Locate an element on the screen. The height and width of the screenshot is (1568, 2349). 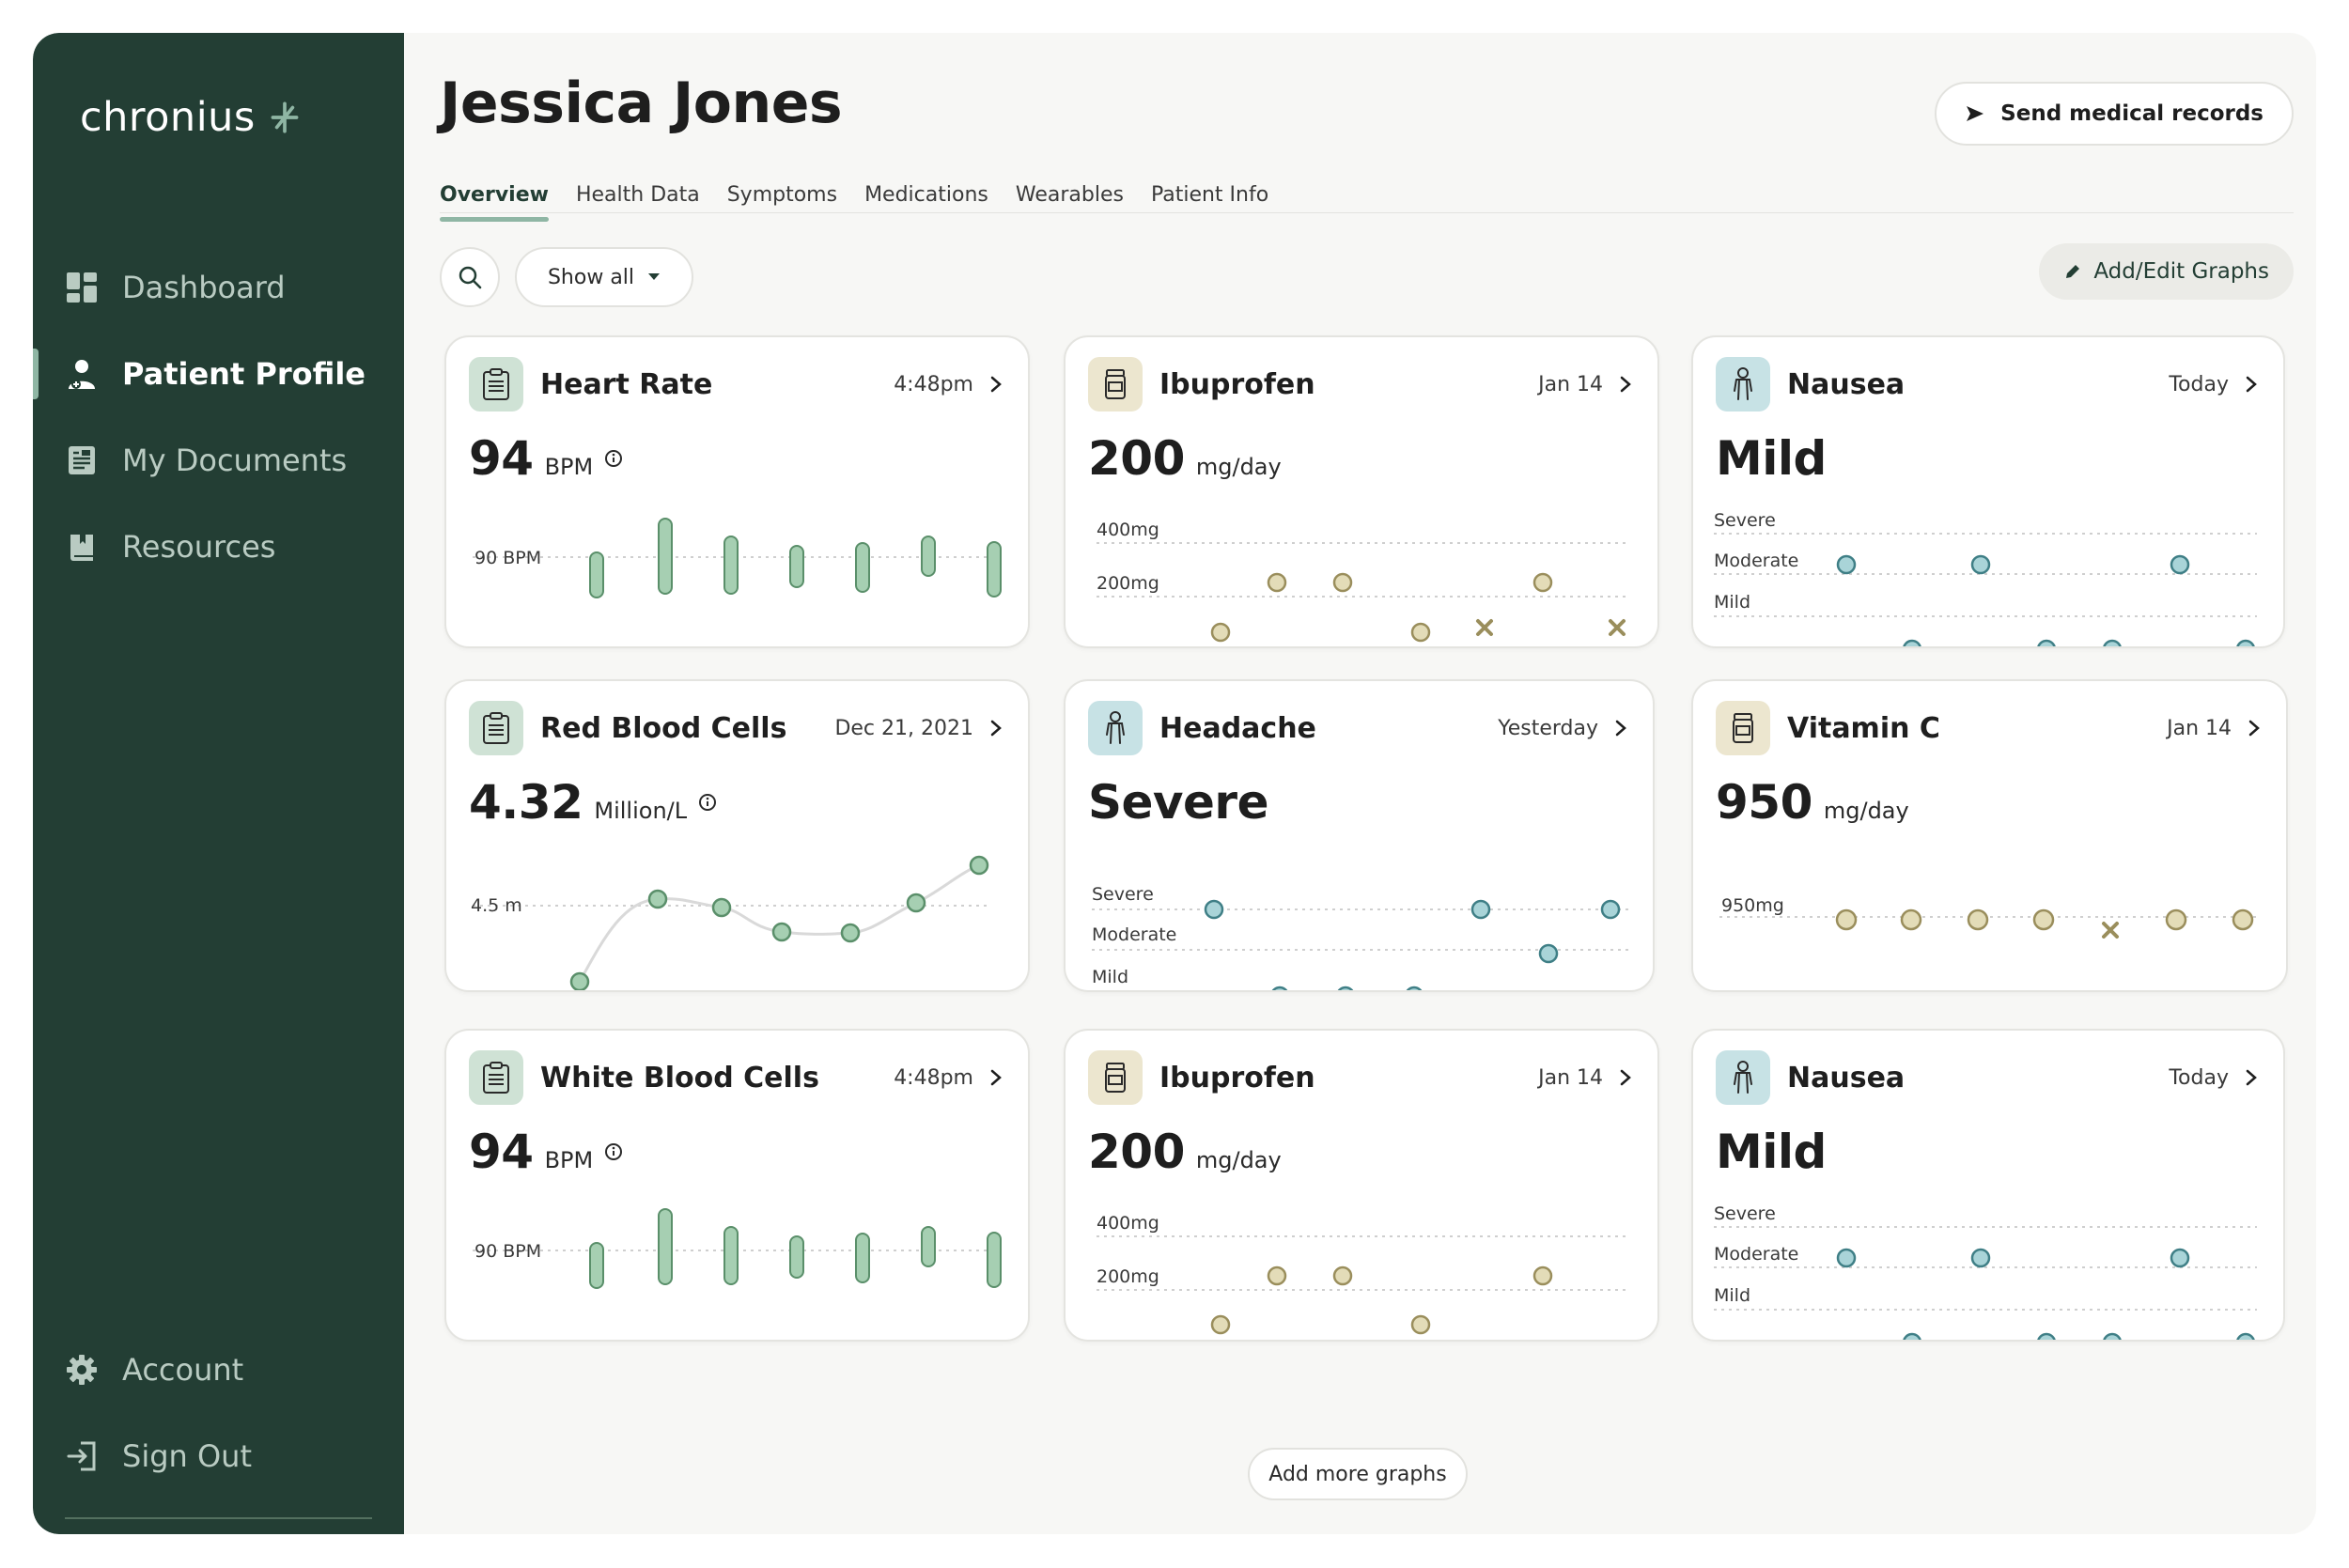
chevron-down-icon is located at coordinates (654, 276).